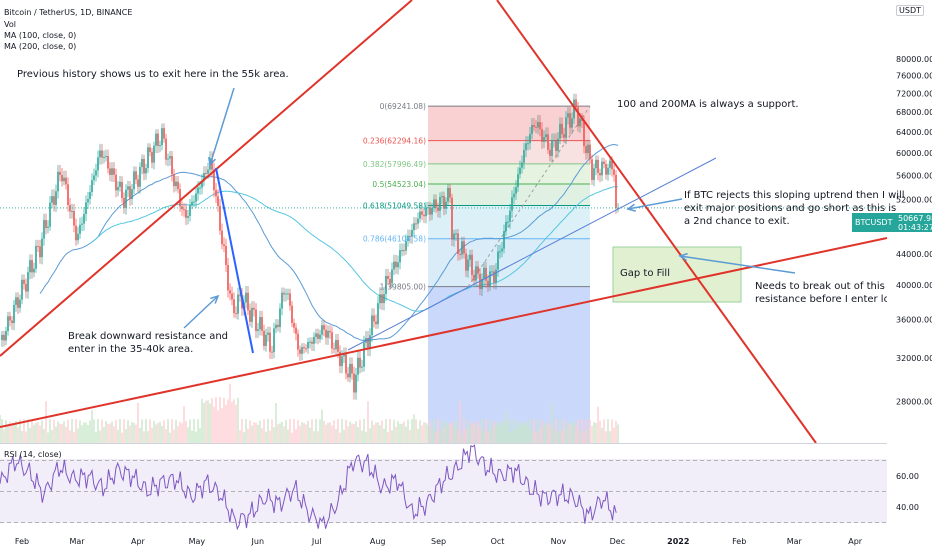 This screenshot has width=932, height=550. Describe the element at coordinates (915, 227) in the screenshot. I see `price-tag-countdown: 01:43:27` at that location.